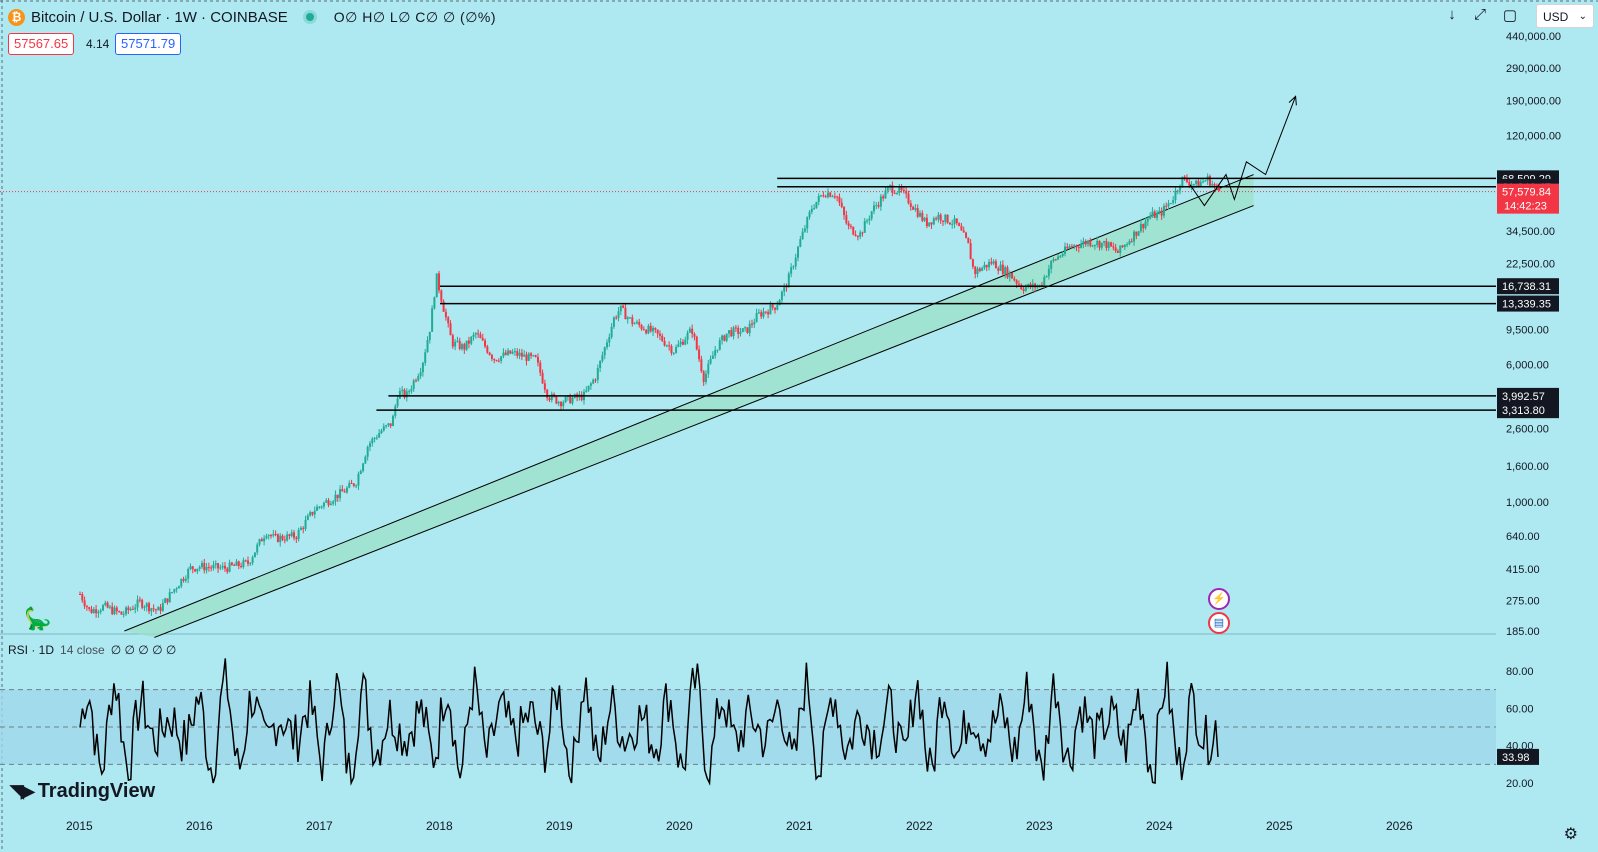 This screenshot has height=852, width=1598. What do you see at coordinates (649, 722) in the screenshot?
I see `rsi-line` at bounding box center [649, 722].